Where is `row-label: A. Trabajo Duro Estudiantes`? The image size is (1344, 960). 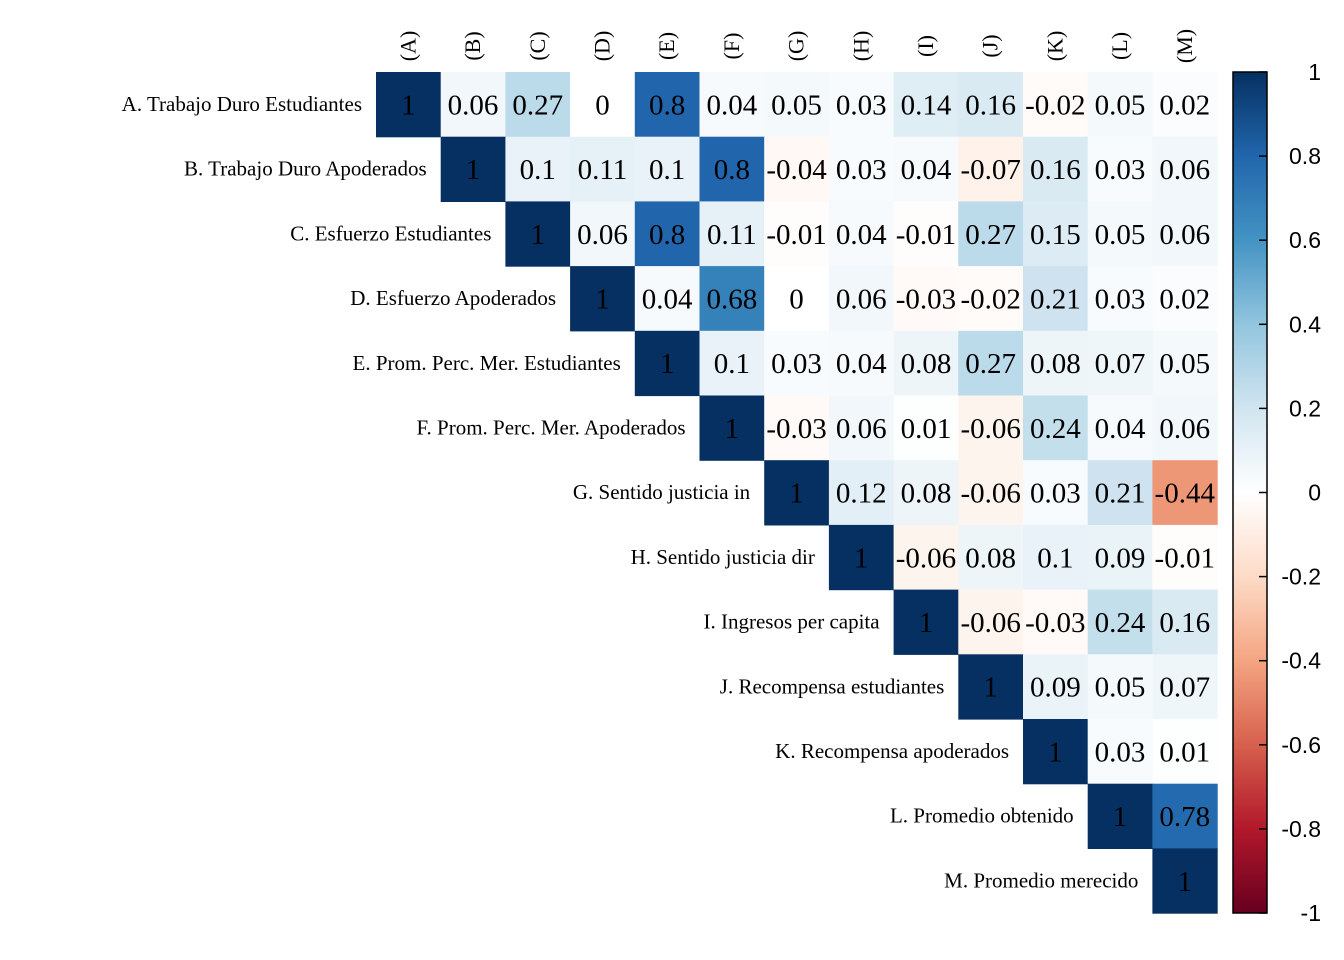
row-label: A. Trabajo Duro Estudiantes is located at coordinates (242, 104).